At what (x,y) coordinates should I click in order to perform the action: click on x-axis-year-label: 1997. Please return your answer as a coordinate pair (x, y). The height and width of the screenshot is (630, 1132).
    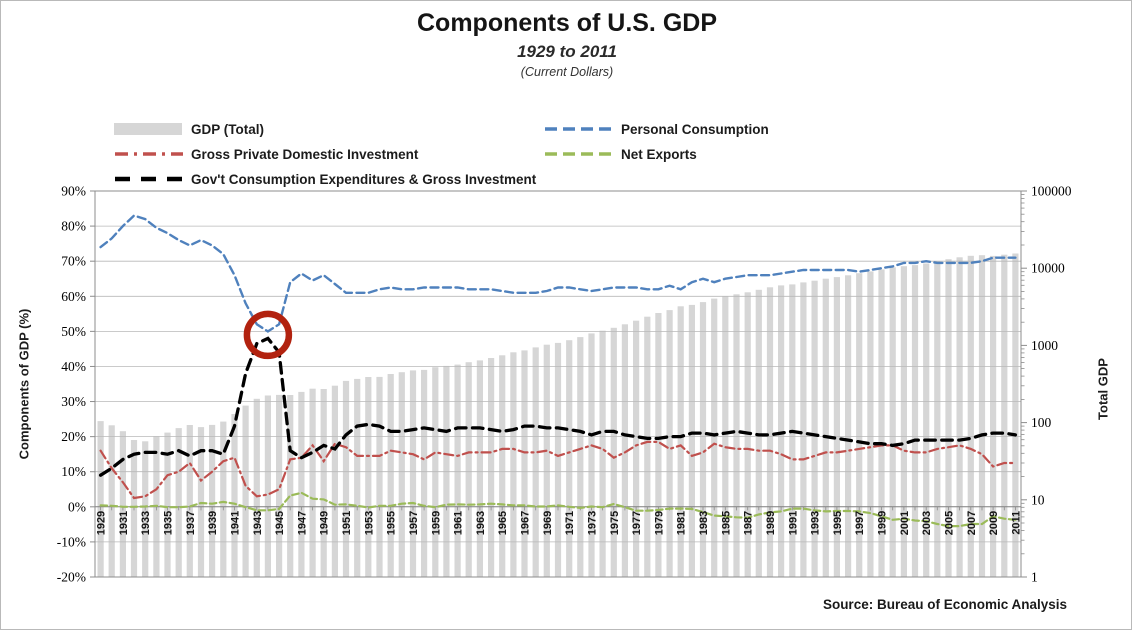
    Looking at the image, I should click on (860, 523).